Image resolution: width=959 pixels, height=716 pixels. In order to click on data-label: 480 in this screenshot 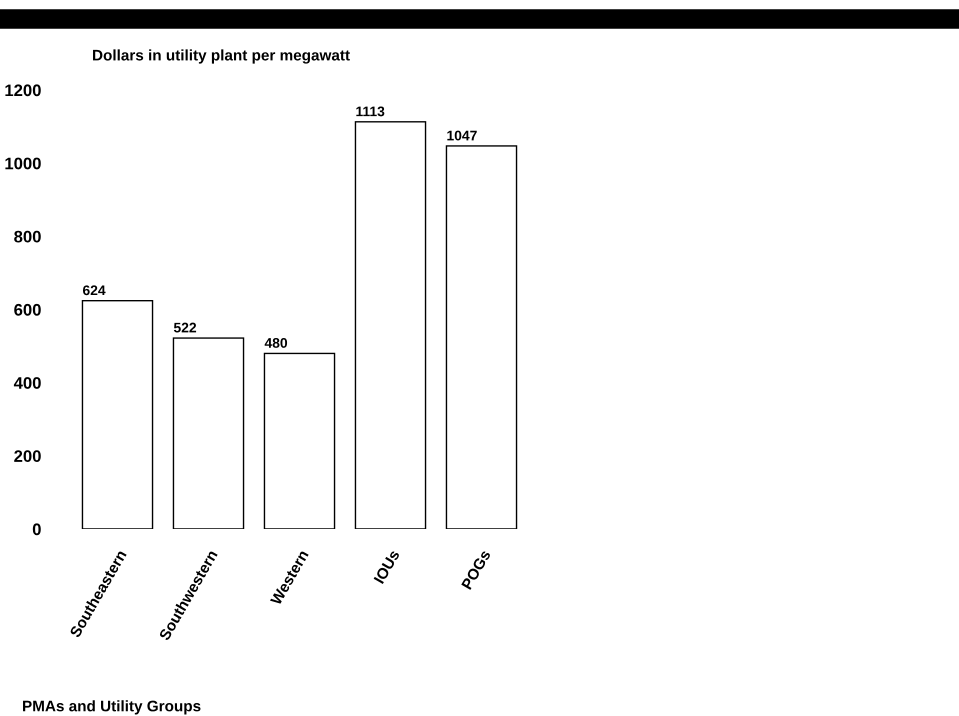, I will do `click(276, 343)`.